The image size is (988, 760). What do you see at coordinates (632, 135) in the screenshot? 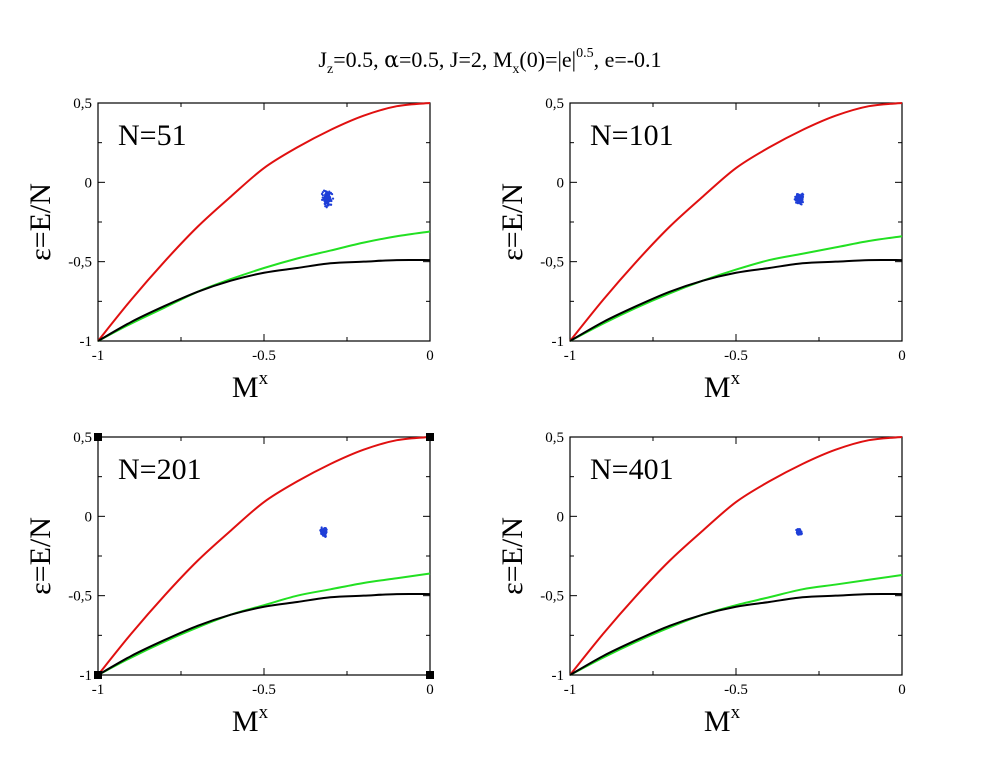
I see `panel-label: N=101` at bounding box center [632, 135].